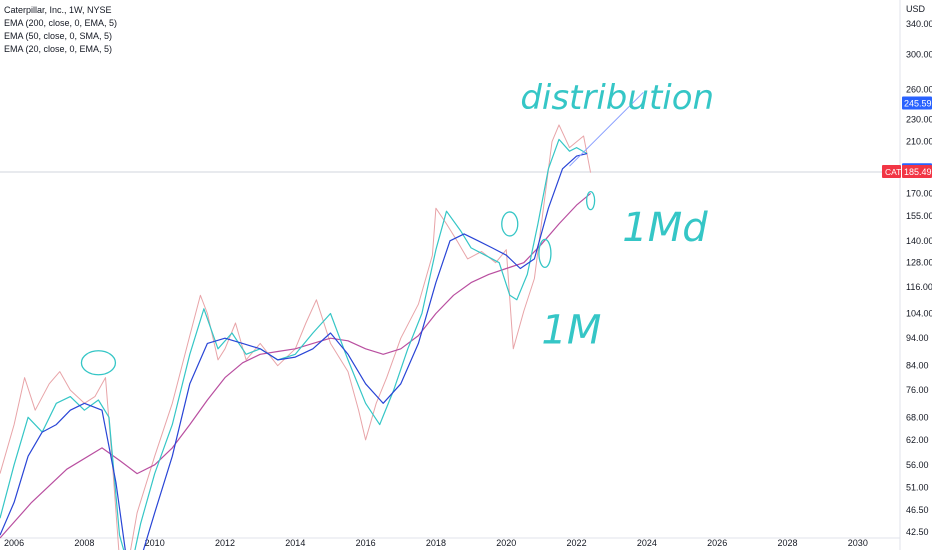 The width and height of the screenshot is (932, 550). I want to click on y-tick-label: 210.00, so click(919, 142).